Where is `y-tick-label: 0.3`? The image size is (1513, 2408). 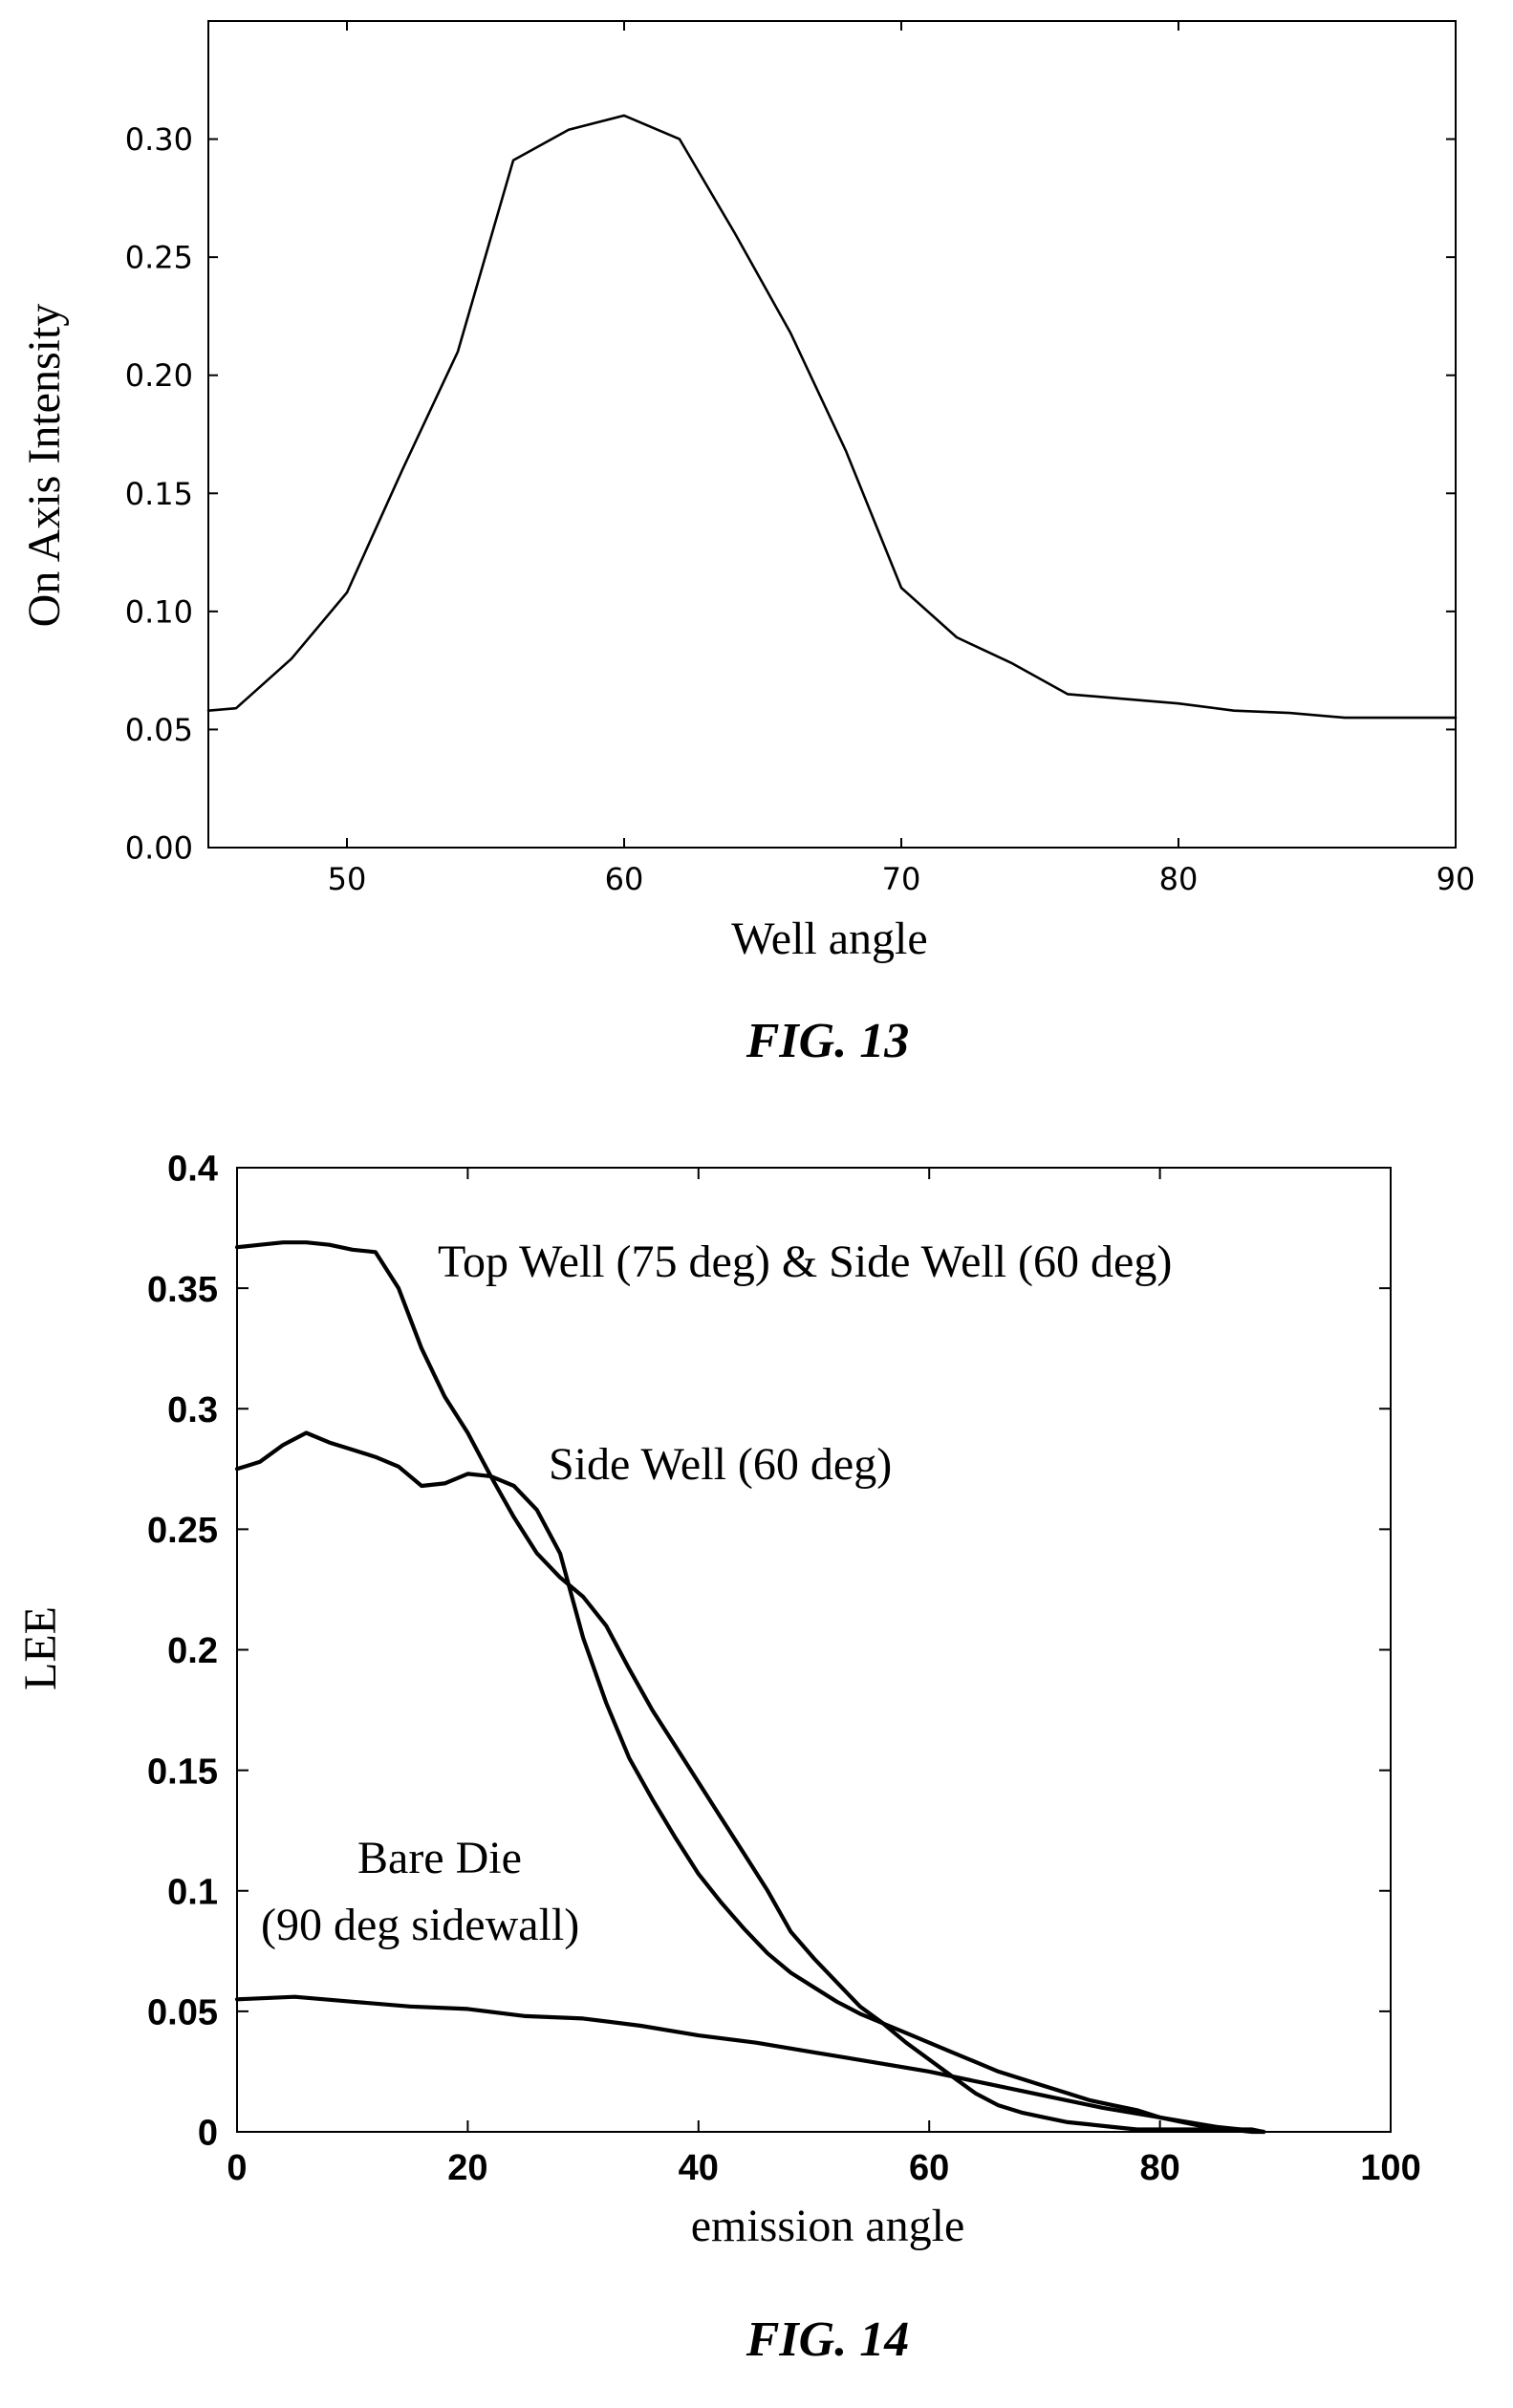
y-tick-label: 0.3 is located at coordinates (192, 1410).